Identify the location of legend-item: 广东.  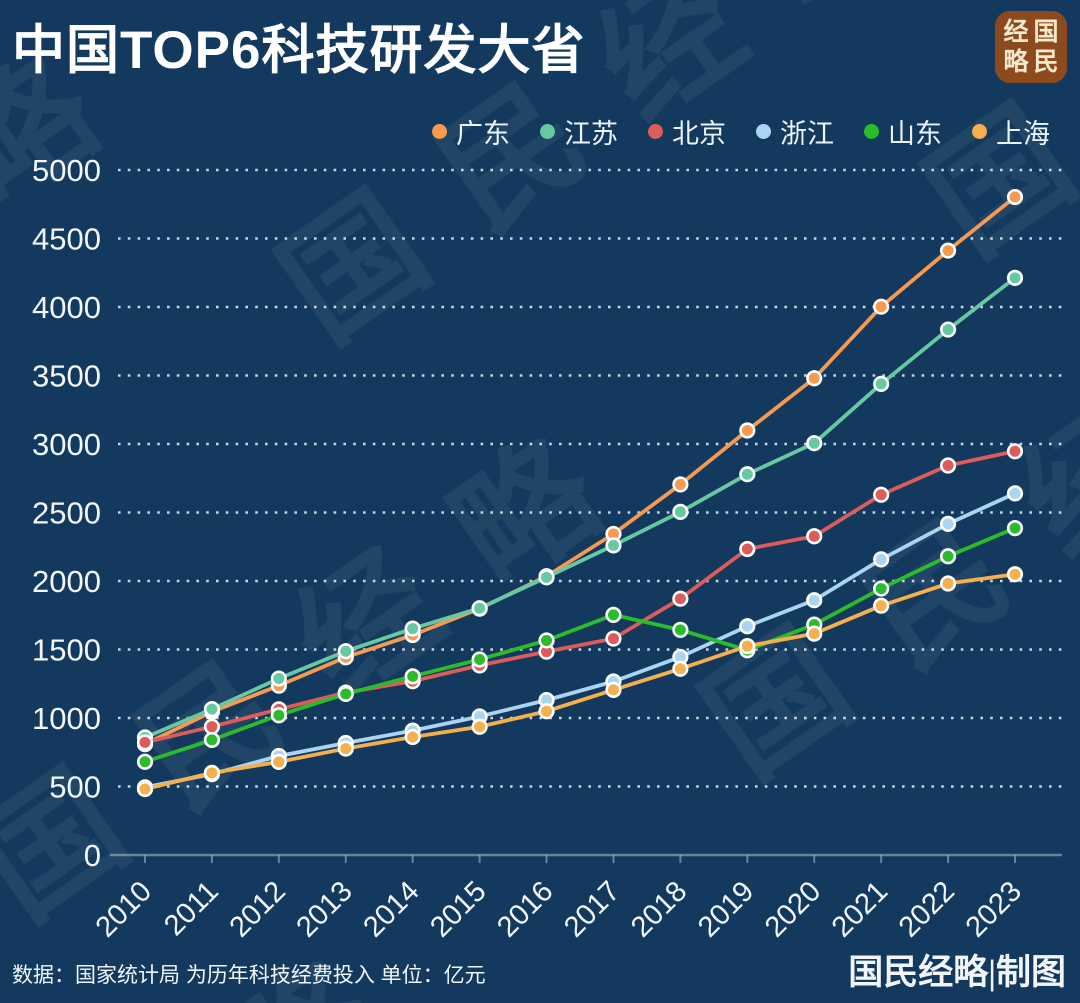
(471, 131).